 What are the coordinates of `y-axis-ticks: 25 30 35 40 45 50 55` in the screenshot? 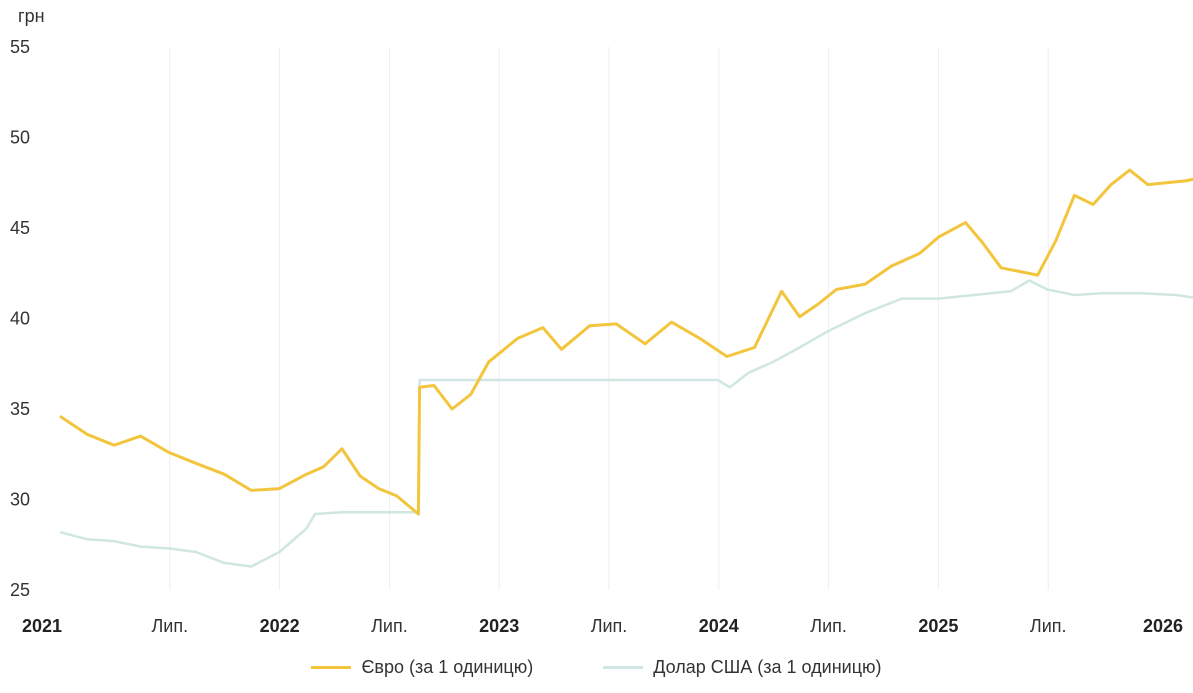 It's located at (20, 318).